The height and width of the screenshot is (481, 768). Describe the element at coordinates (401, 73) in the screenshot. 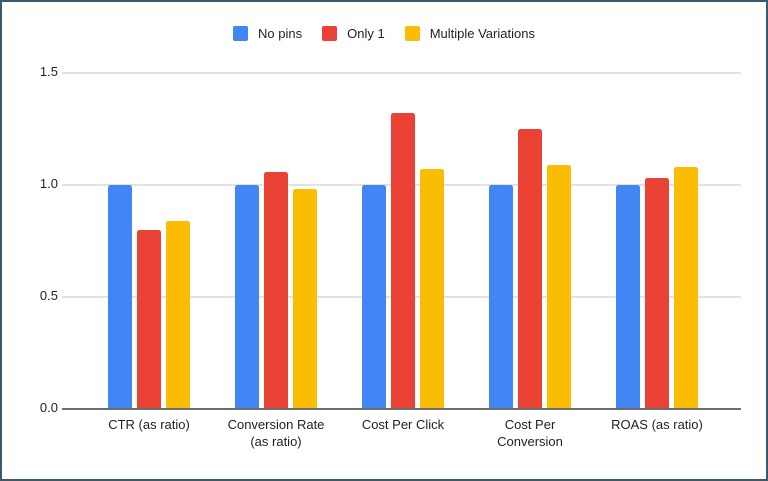

I see `gridline-1.5` at that location.